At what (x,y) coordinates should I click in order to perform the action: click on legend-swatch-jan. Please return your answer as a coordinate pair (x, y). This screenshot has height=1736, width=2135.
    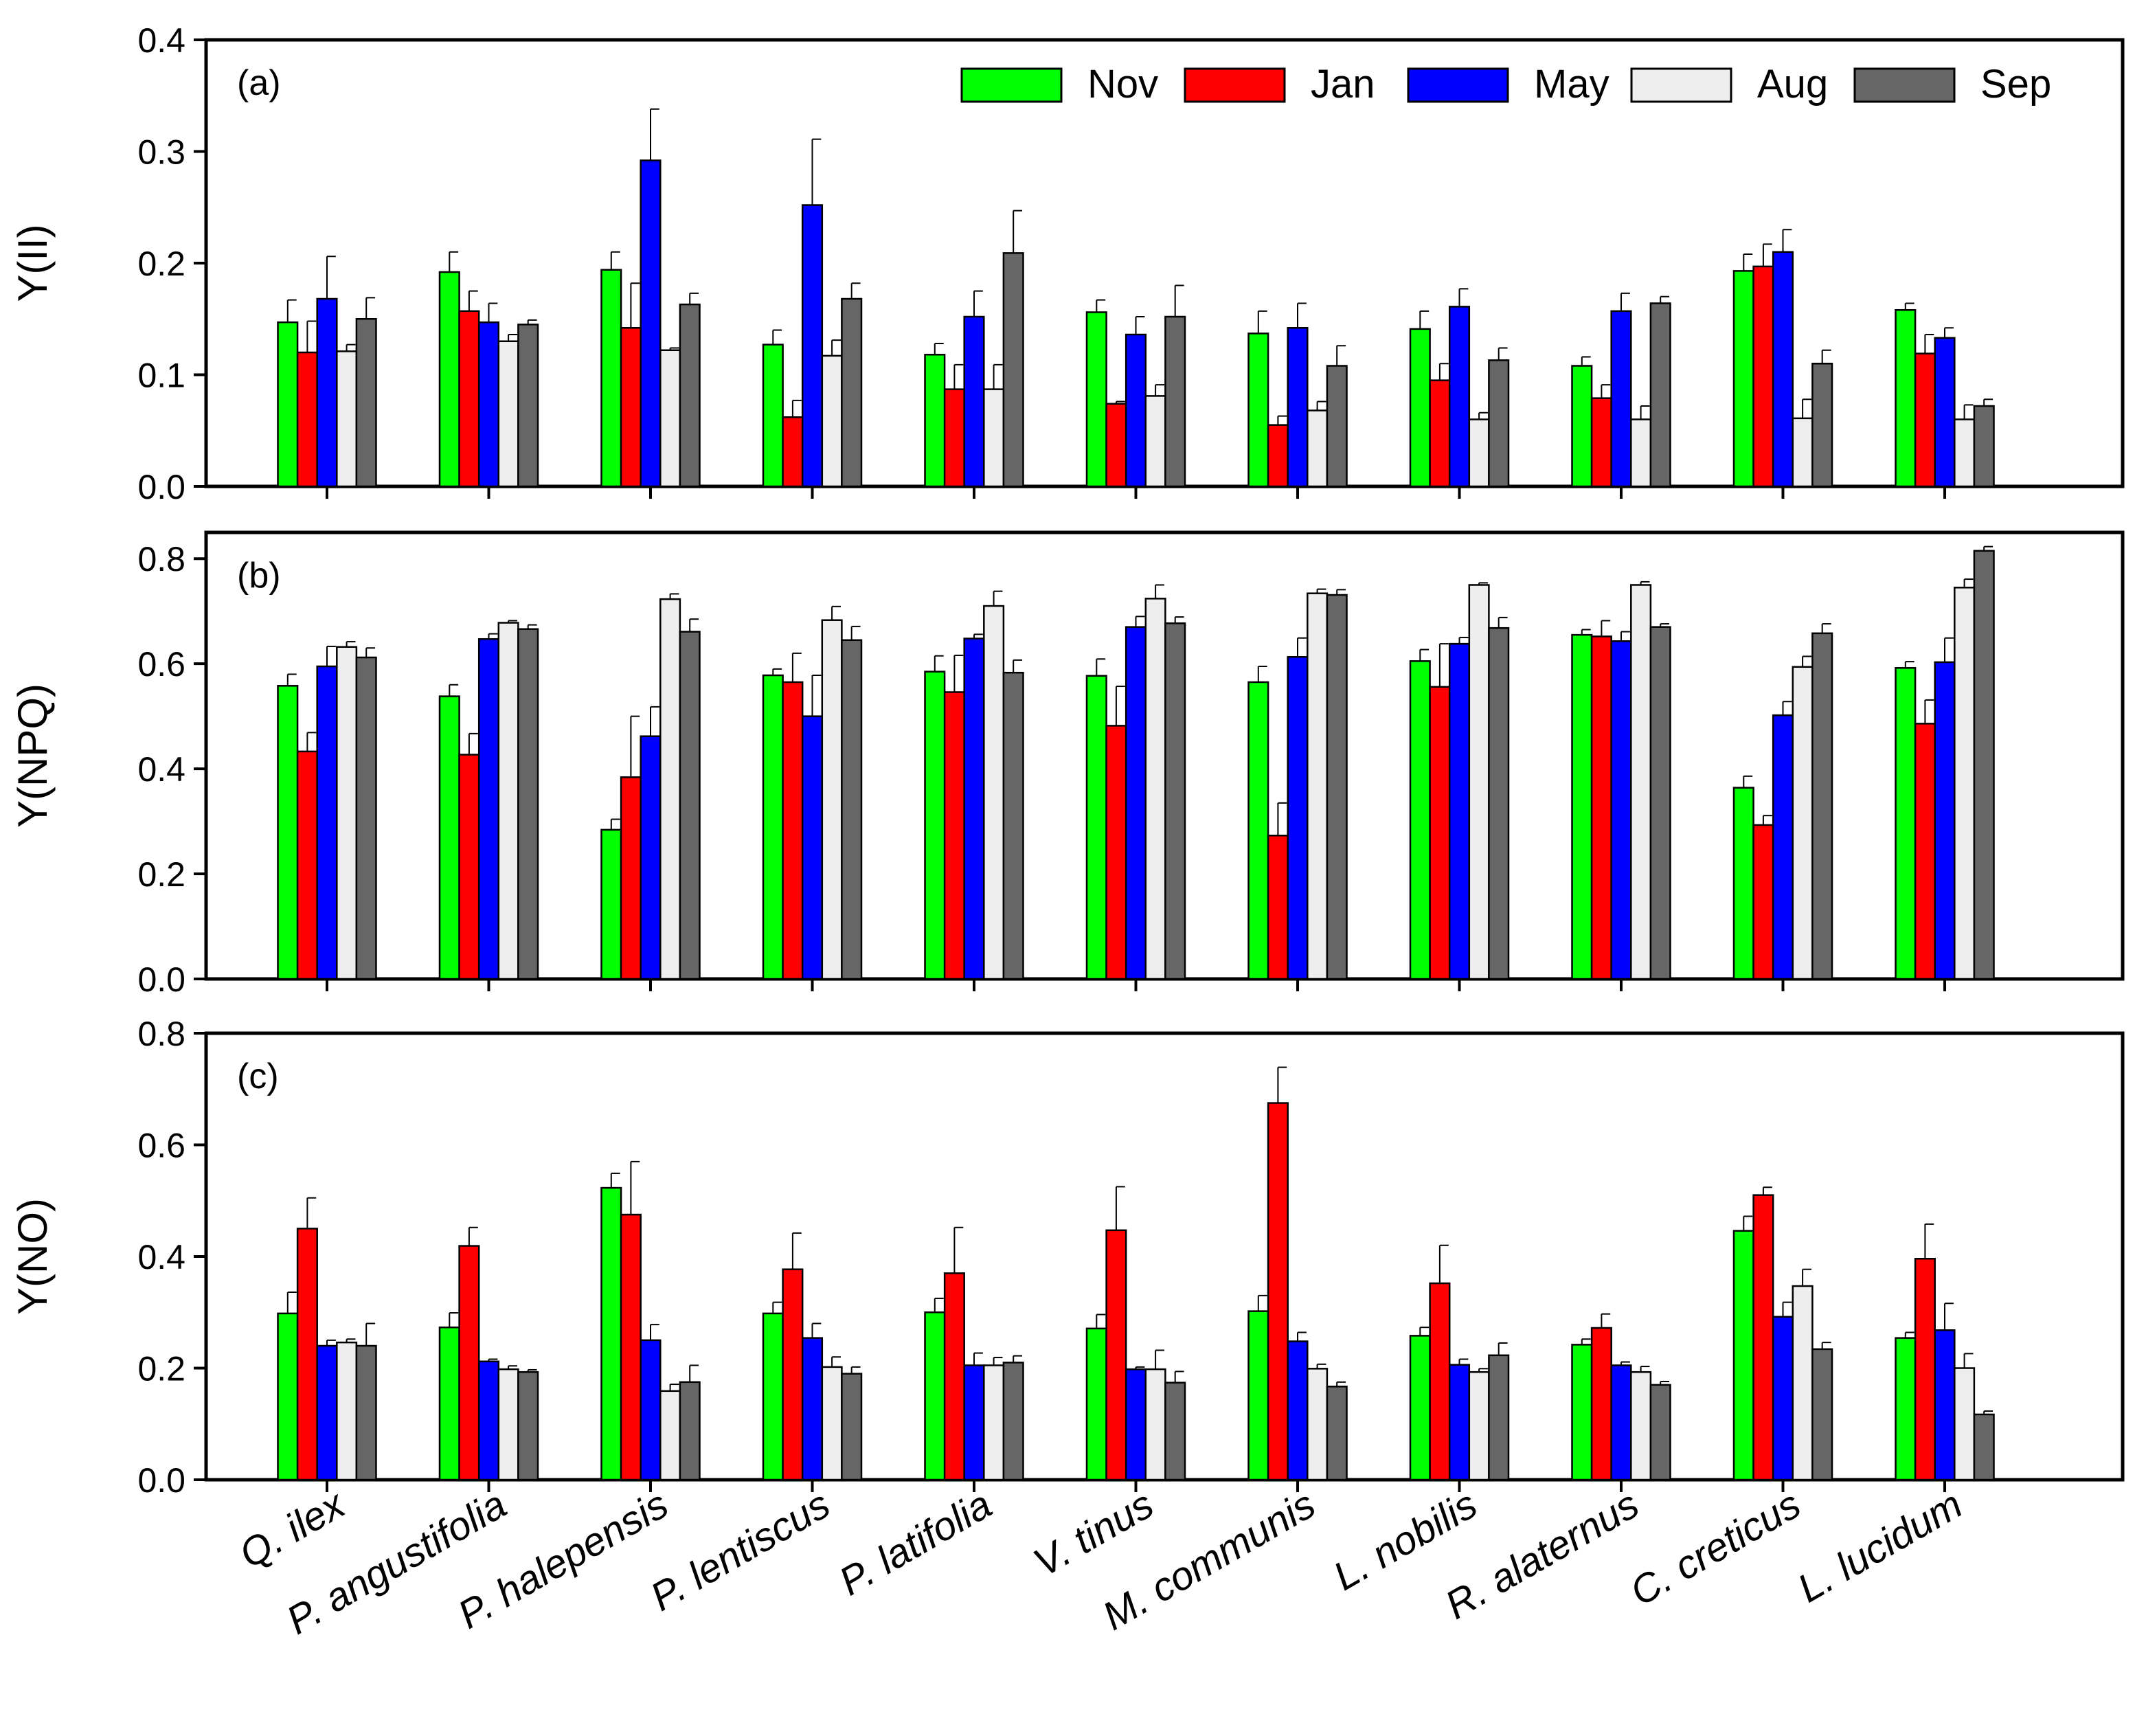
    Looking at the image, I should click on (1235, 85).